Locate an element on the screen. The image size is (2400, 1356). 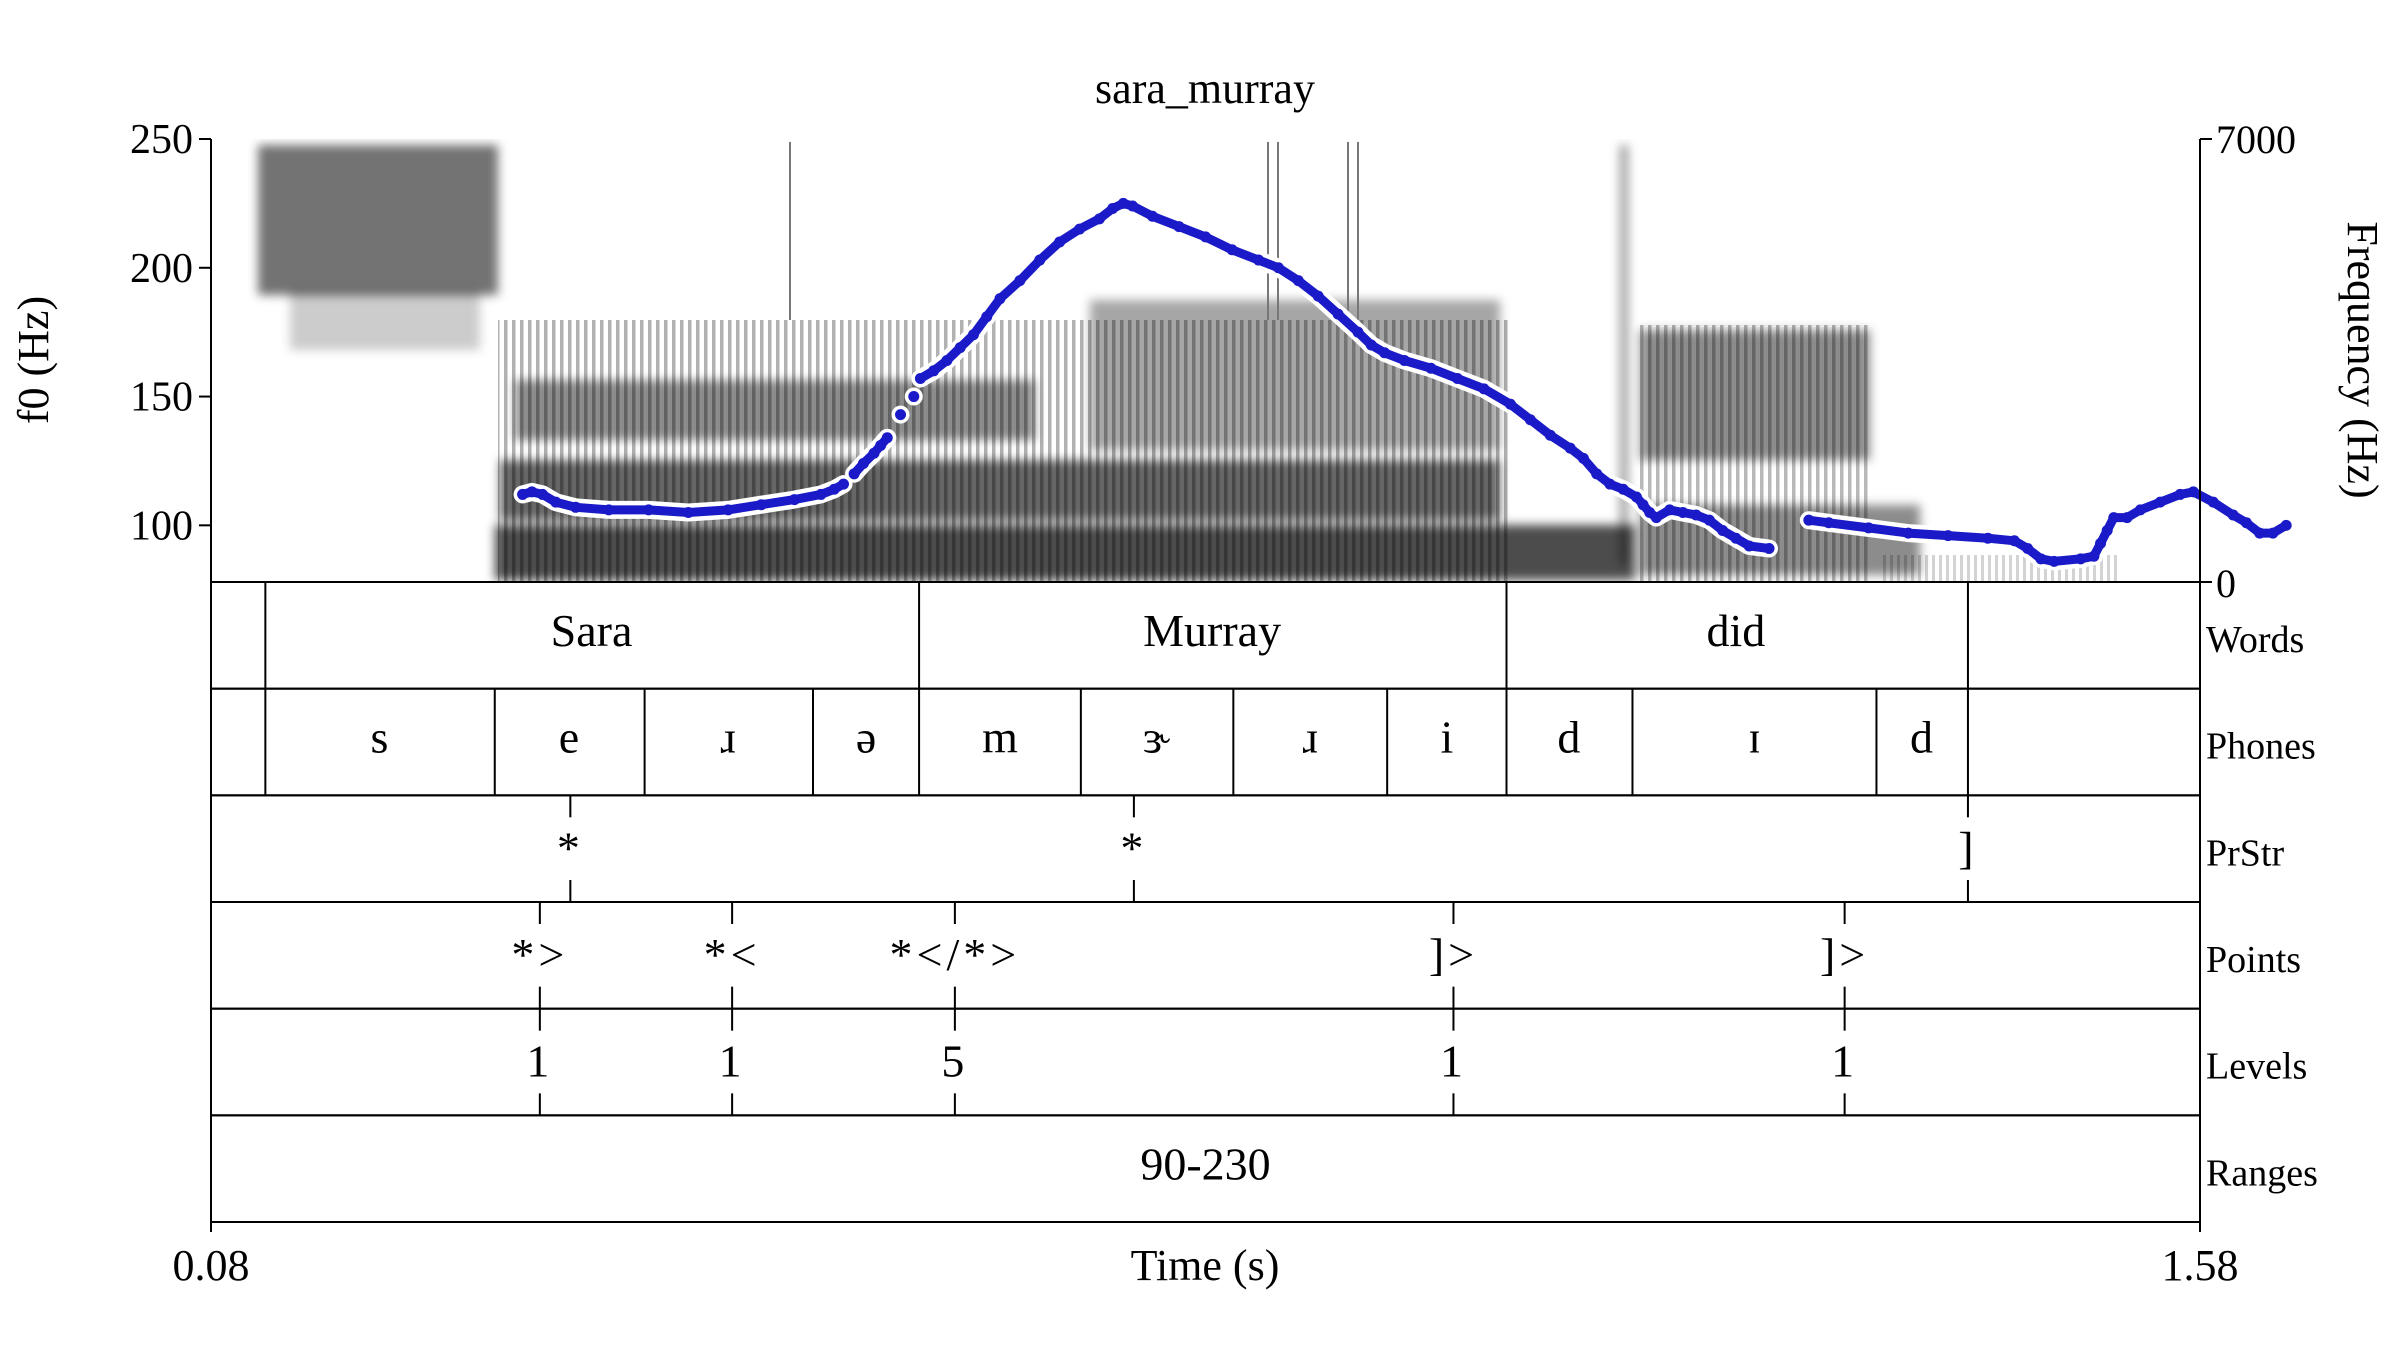
chart-title: sara_murray is located at coordinates (1205, 88).